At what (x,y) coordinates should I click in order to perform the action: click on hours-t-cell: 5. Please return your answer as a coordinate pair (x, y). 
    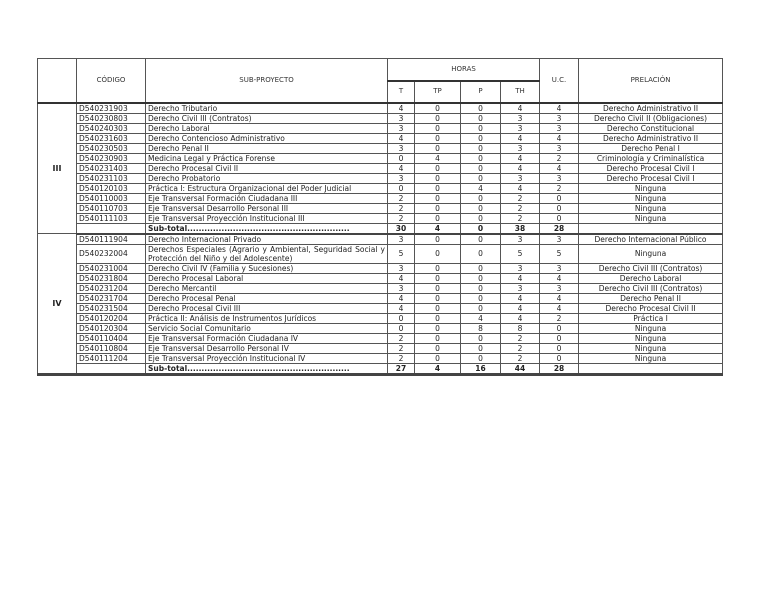
    Looking at the image, I should click on (401, 253).